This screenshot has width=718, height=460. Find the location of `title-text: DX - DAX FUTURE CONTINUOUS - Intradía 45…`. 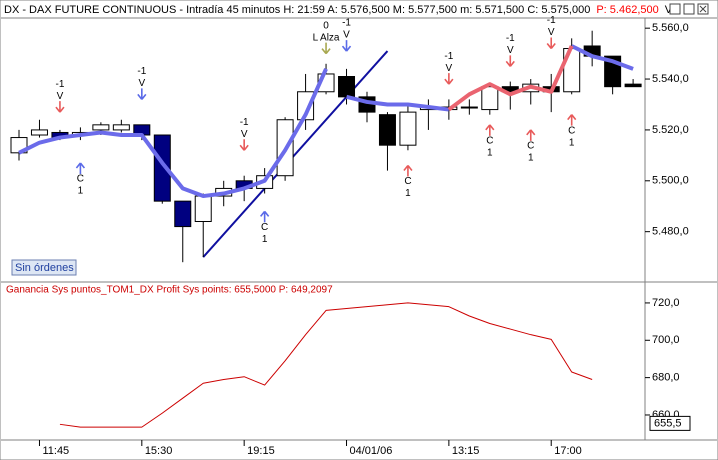

title-text: DX - DAX FUTURE CONTINUOUS - Intradía 45… is located at coordinates (297, 10).